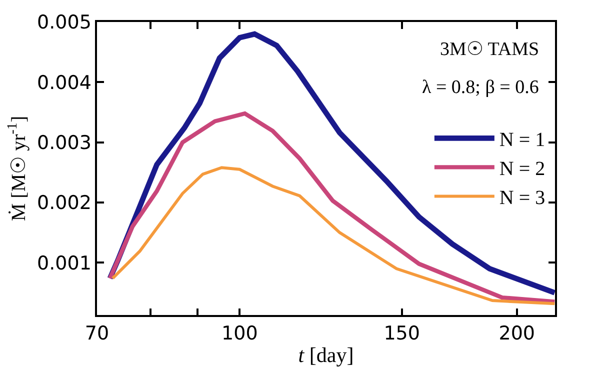 This screenshot has width=596, height=375. Describe the element at coordinates (490, 49) in the screenshot. I see `annotation: 3M☉ TAMS` at that location.